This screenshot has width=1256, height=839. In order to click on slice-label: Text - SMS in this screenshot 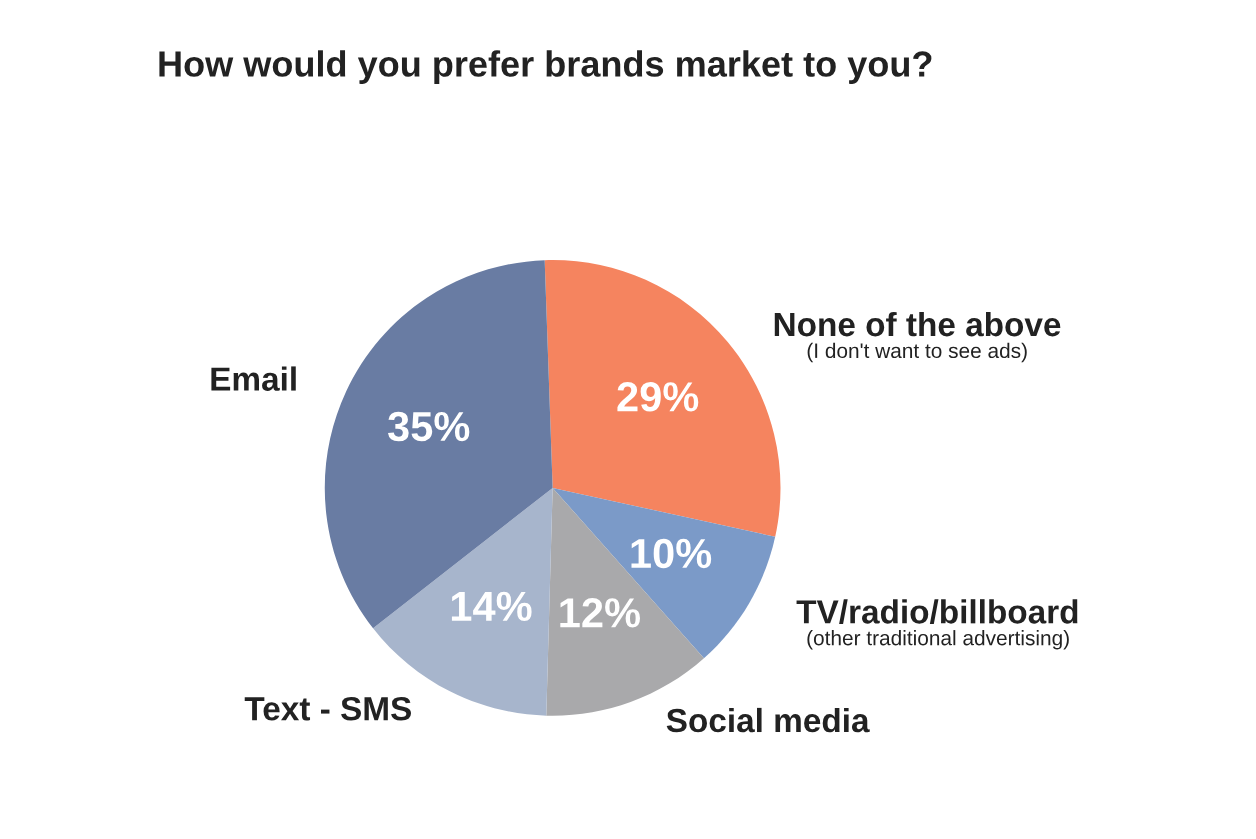, I will do `click(327, 708)`.